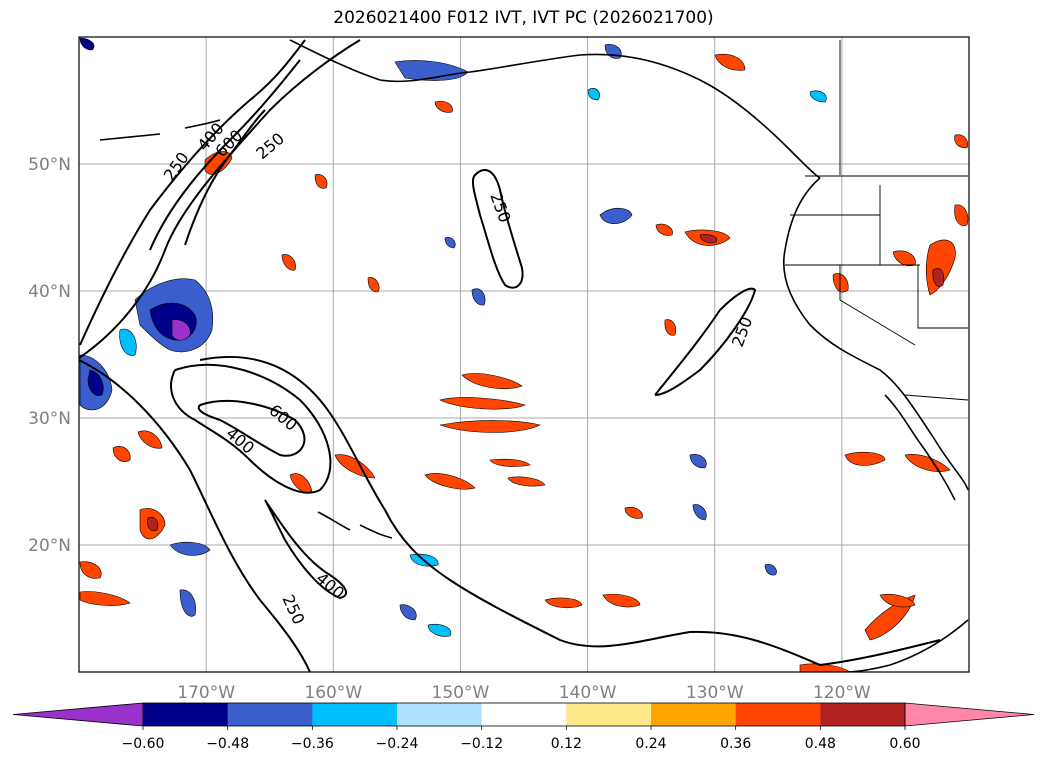 This screenshot has height=765, width=1047. Describe the element at coordinates (969, 714) in the screenshot. I see `colorbar-extend-max` at that location.